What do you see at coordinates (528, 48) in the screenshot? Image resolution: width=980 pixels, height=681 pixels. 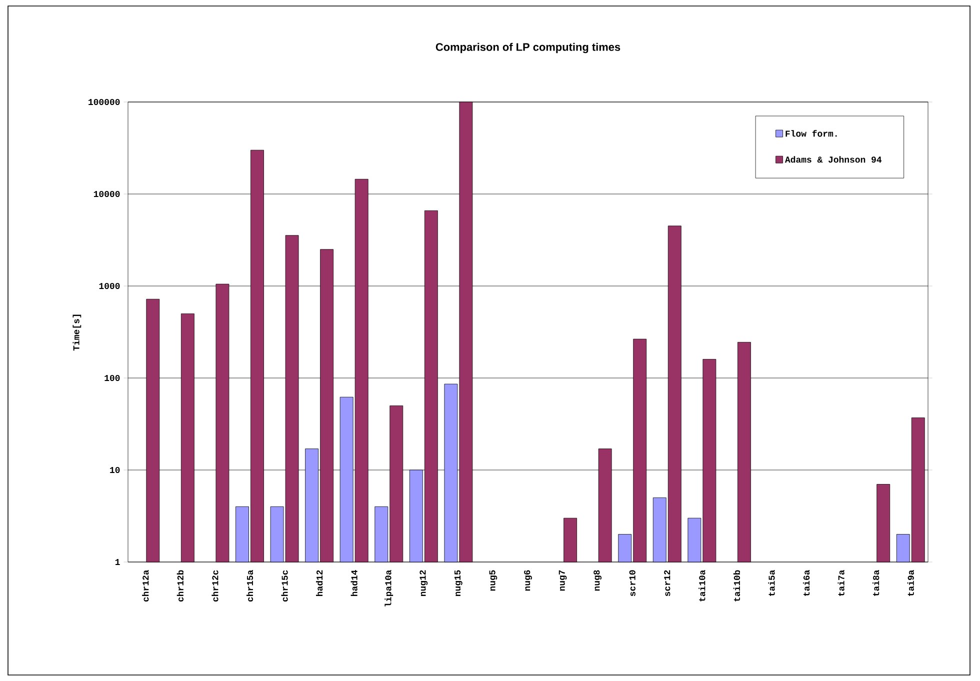 I see `chart-title: Comparison of LP computing times` at bounding box center [528, 48].